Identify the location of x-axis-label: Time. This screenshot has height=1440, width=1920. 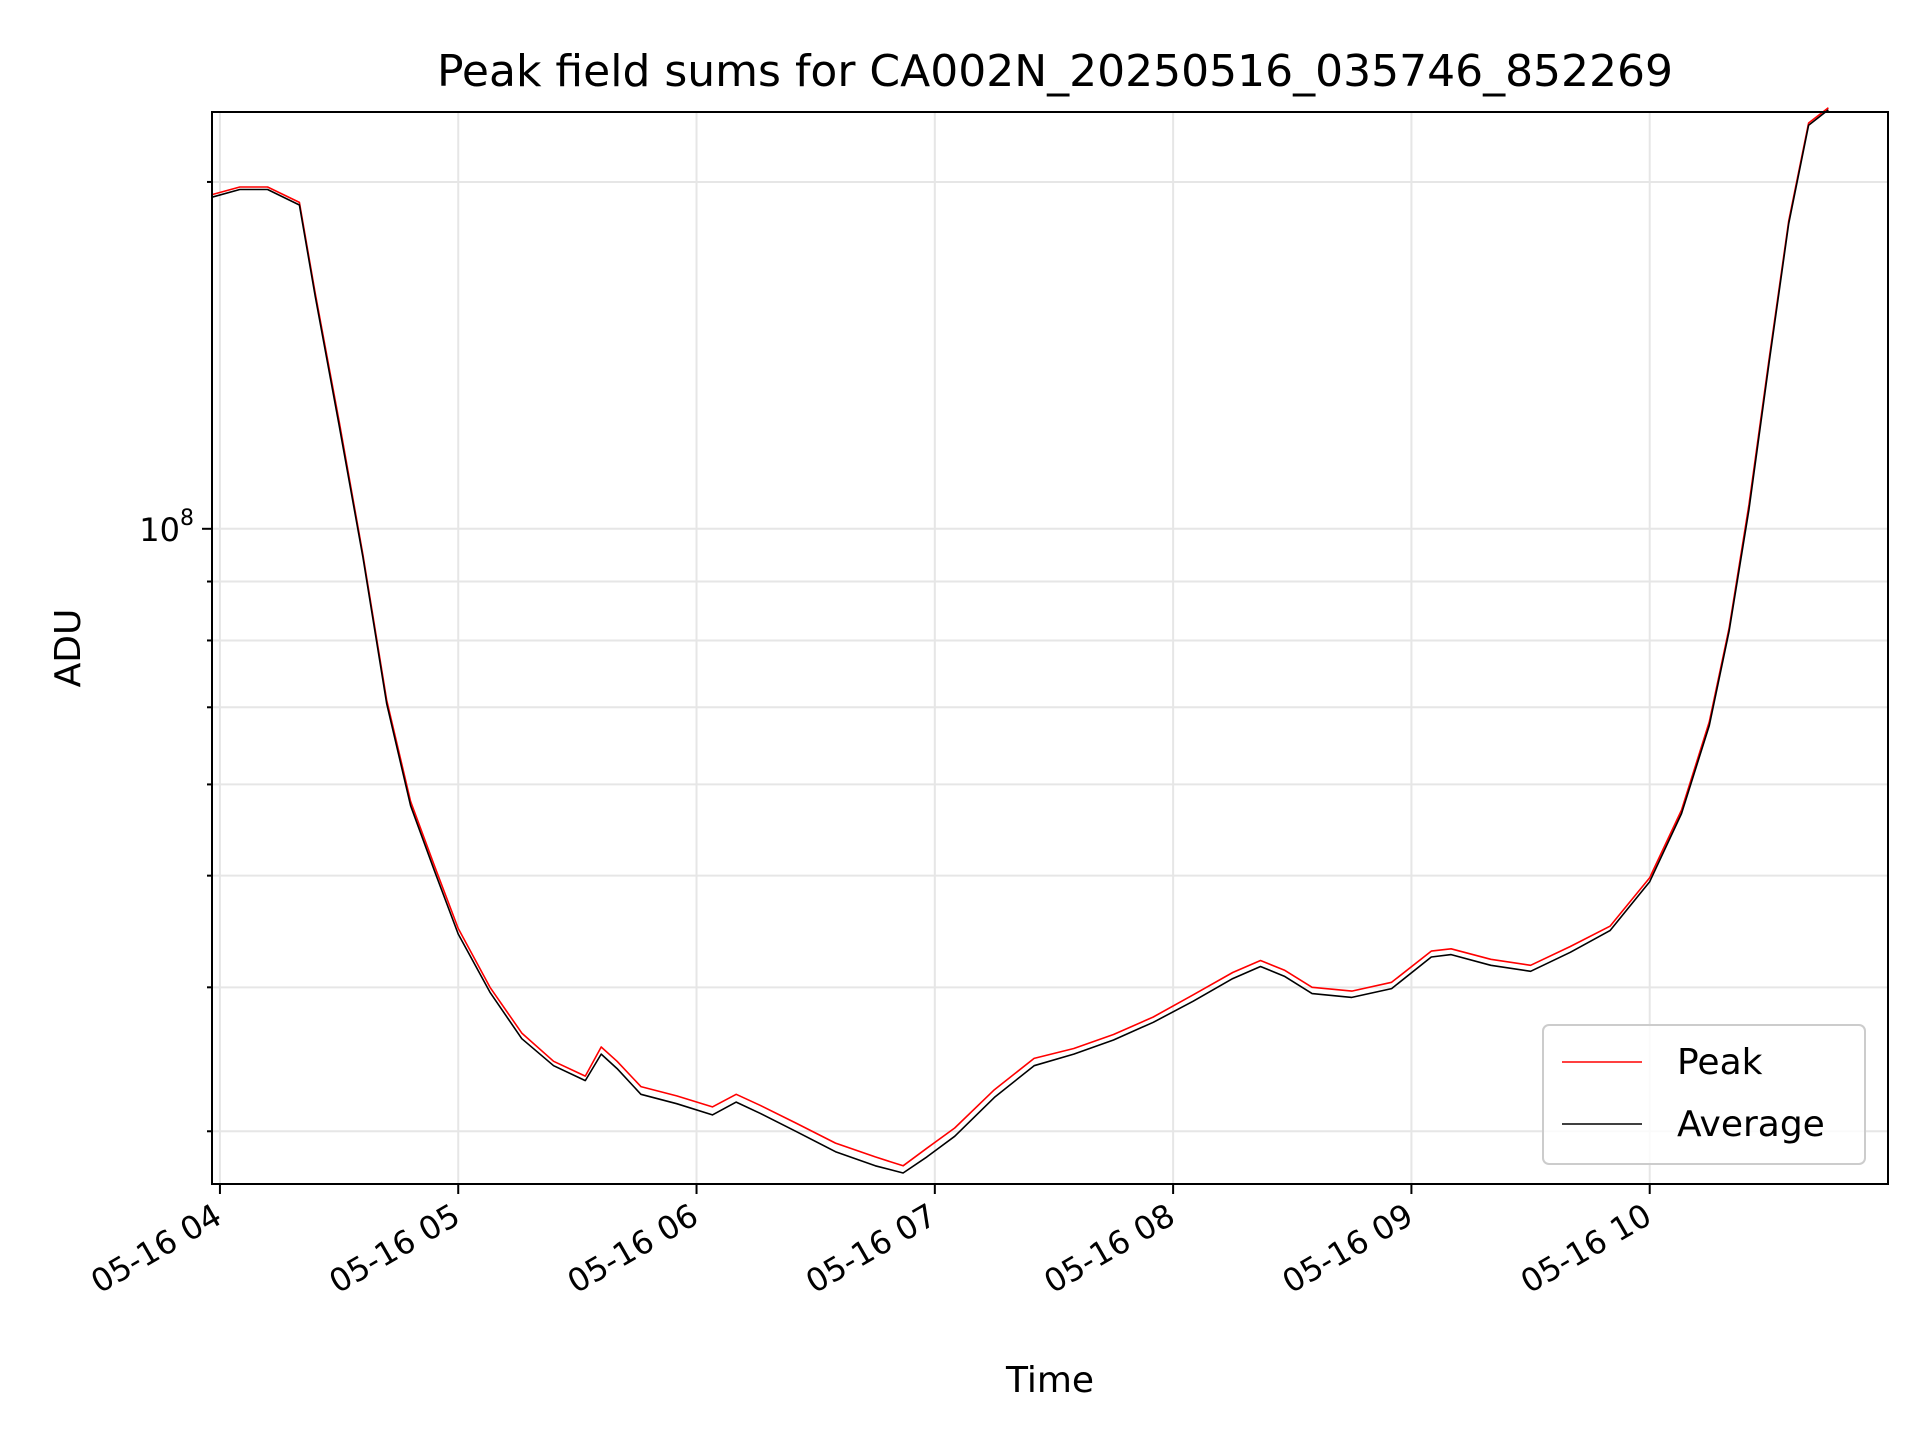
(1049, 1380).